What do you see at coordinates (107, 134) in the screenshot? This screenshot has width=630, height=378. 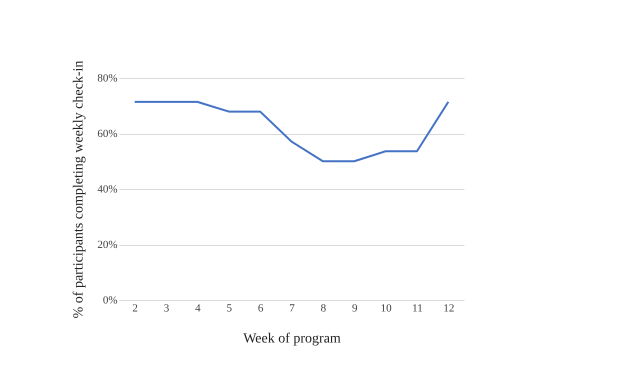 I see `y-tick-label: 60%` at bounding box center [107, 134].